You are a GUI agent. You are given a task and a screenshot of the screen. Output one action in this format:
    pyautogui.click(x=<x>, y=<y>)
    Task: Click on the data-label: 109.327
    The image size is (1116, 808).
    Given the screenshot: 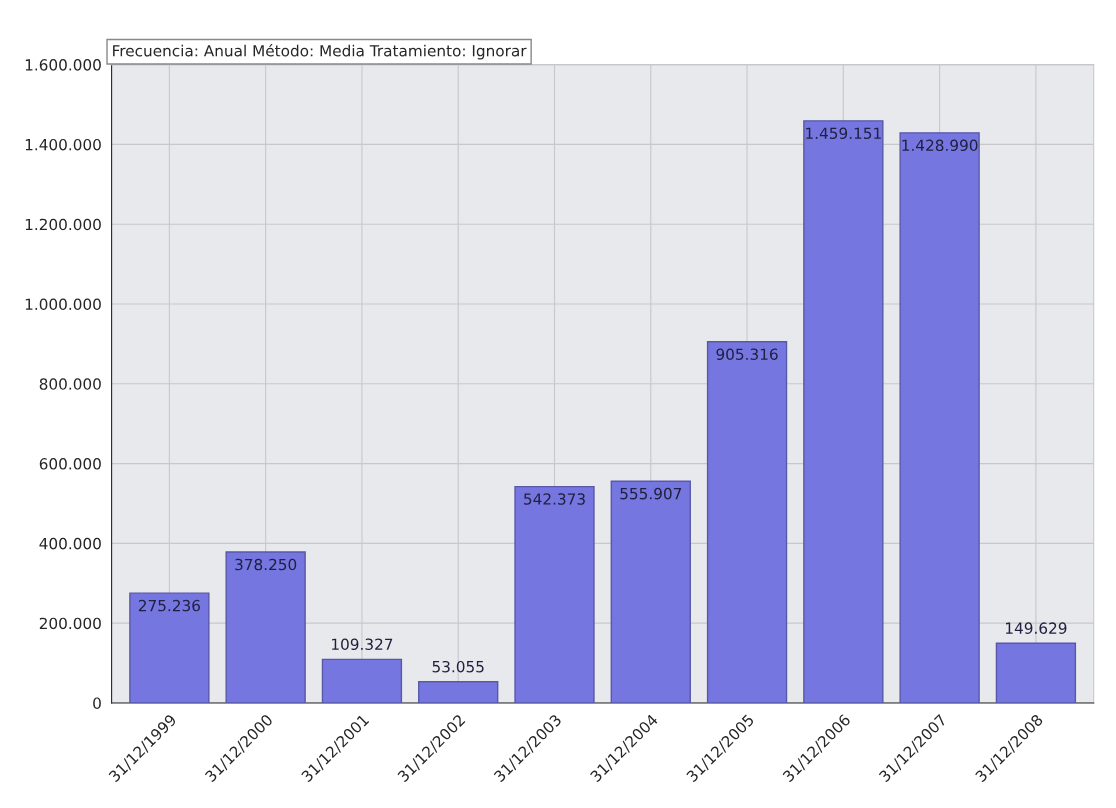 What is the action you would take?
    pyautogui.click(x=362, y=644)
    